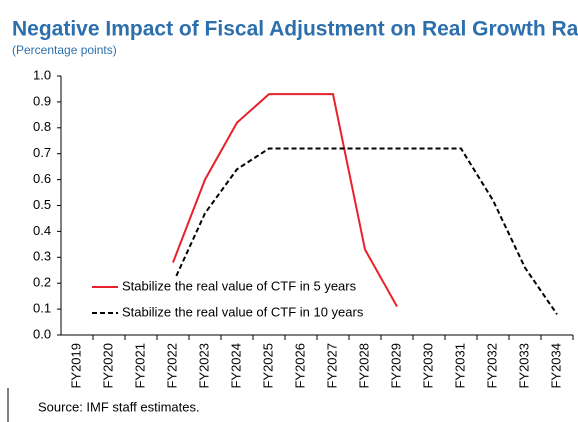 The height and width of the screenshot is (422, 578). What do you see at coordinates (64, 50) in the screenshot?
I see `chart-subtitle: (Percentage points)` at bounding box center [64, 50].